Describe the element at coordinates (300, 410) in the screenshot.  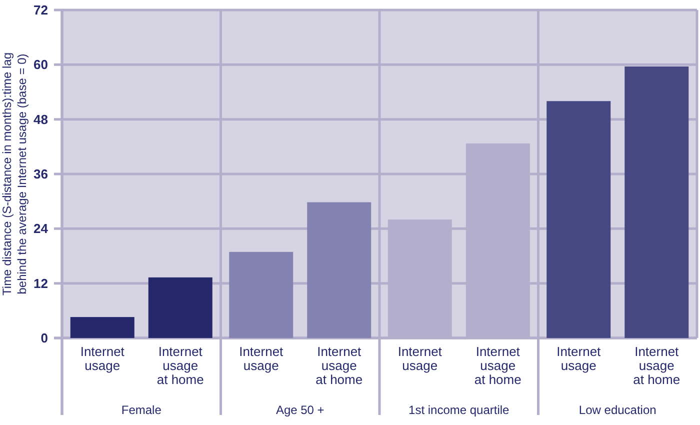
I see `text: Age 50 +` at that location.